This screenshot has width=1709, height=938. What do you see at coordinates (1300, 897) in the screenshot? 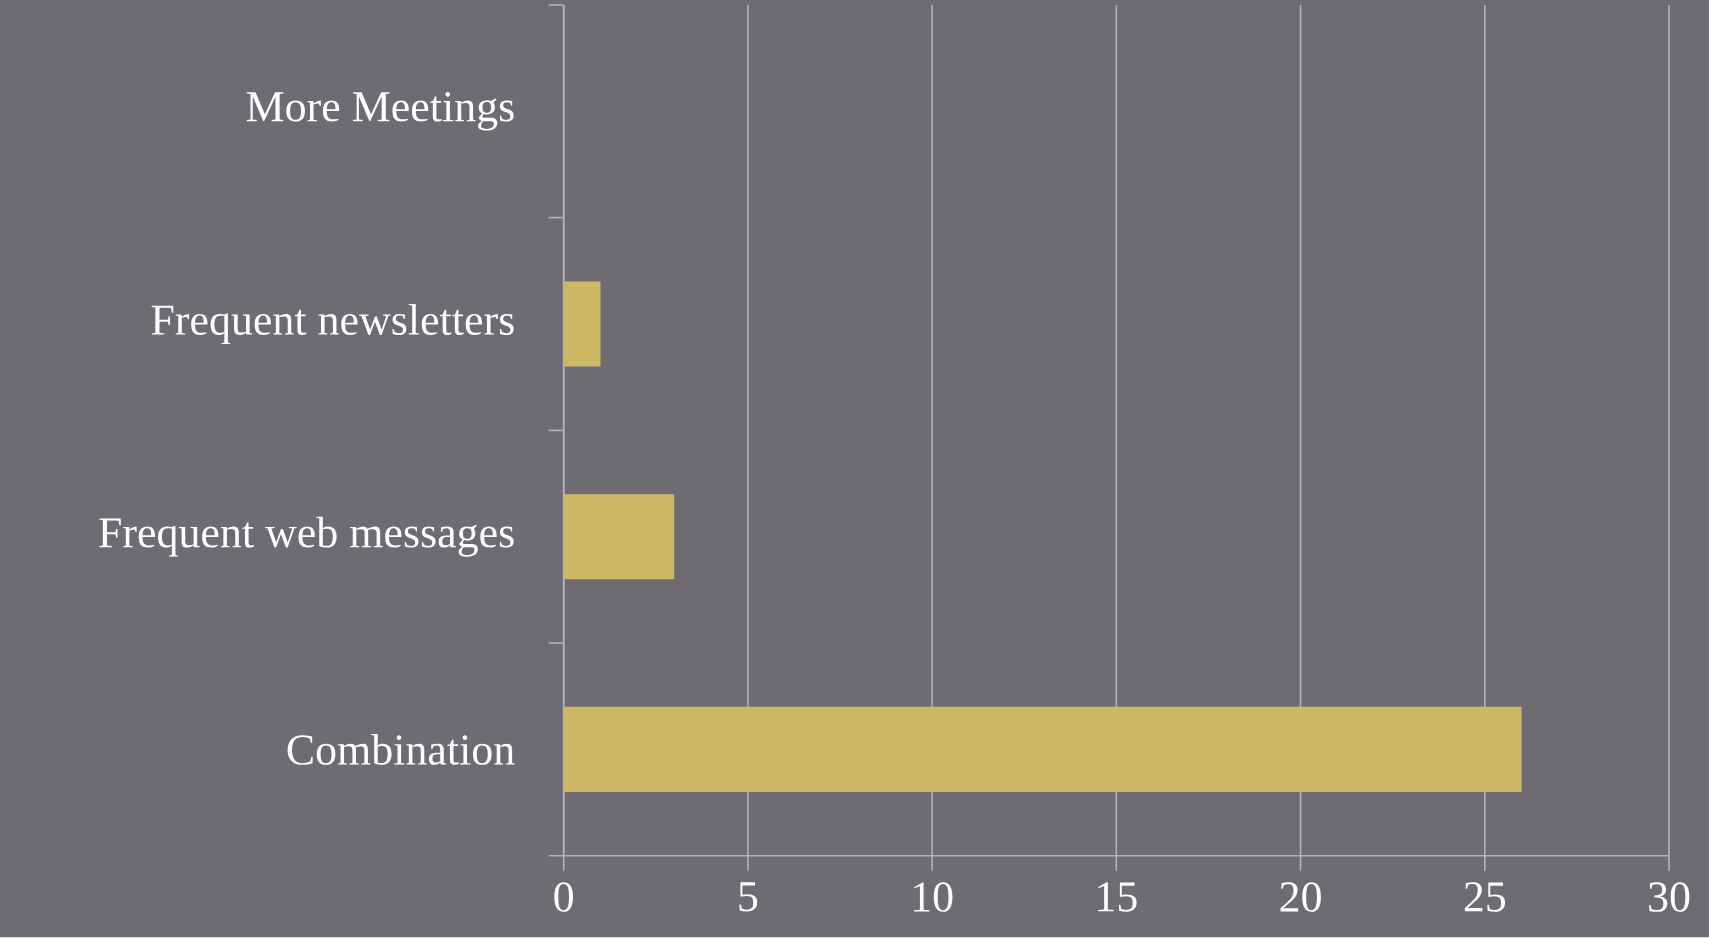
I see `x-tick-label: 20` at bounding box center [1300, 897].